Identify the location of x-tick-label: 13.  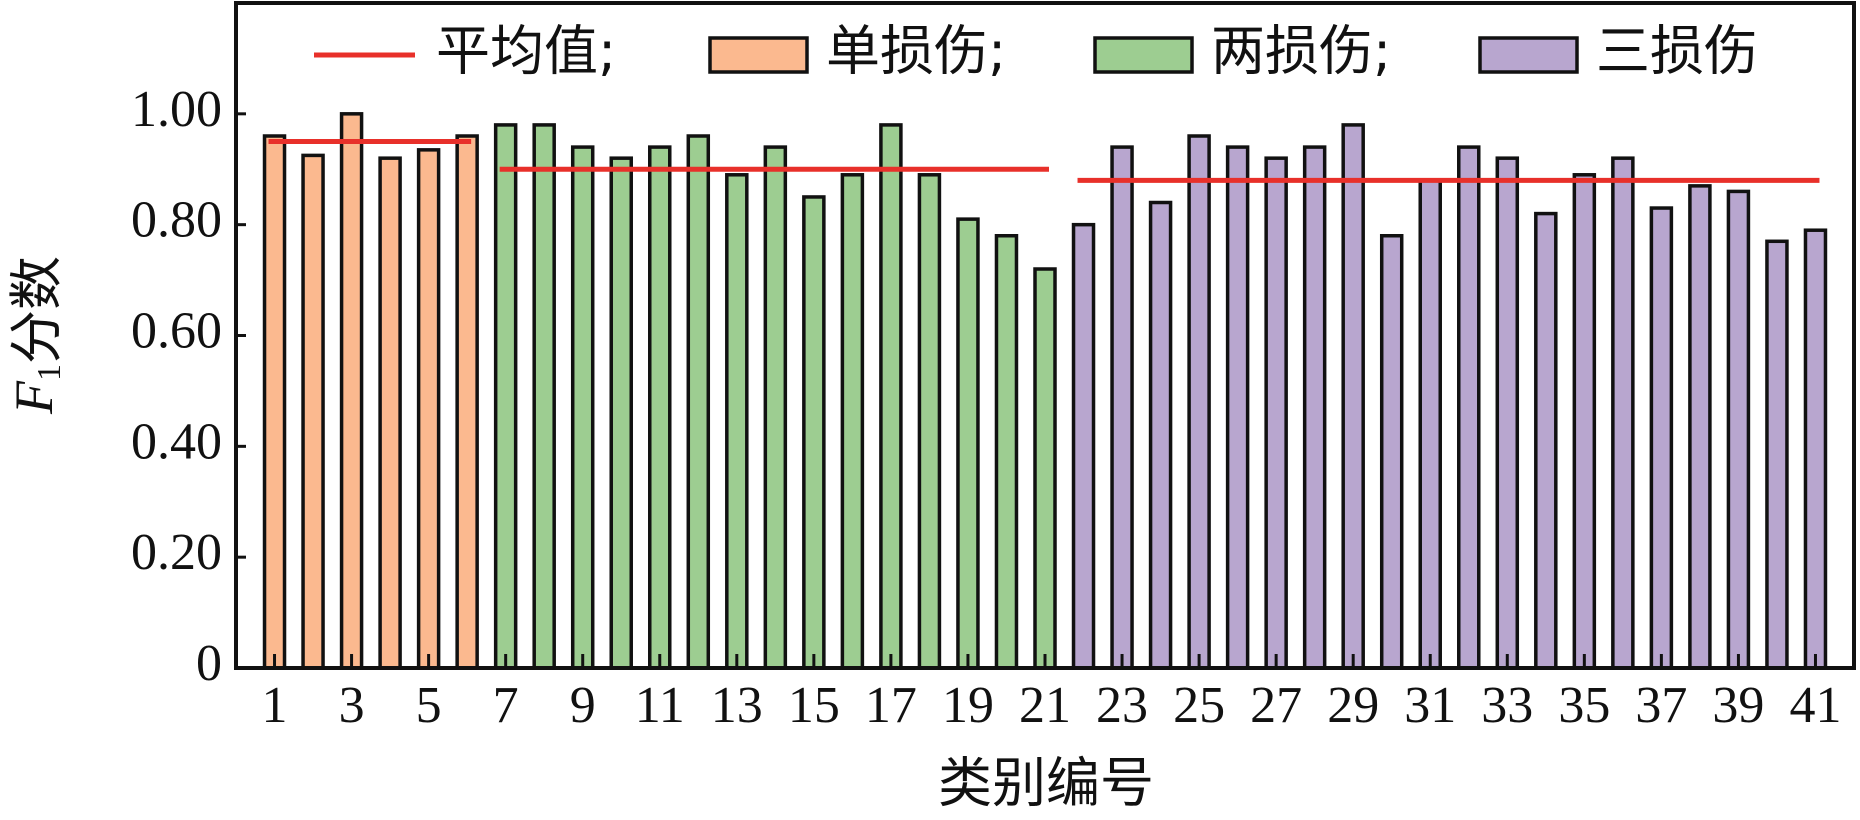
(737, 705).